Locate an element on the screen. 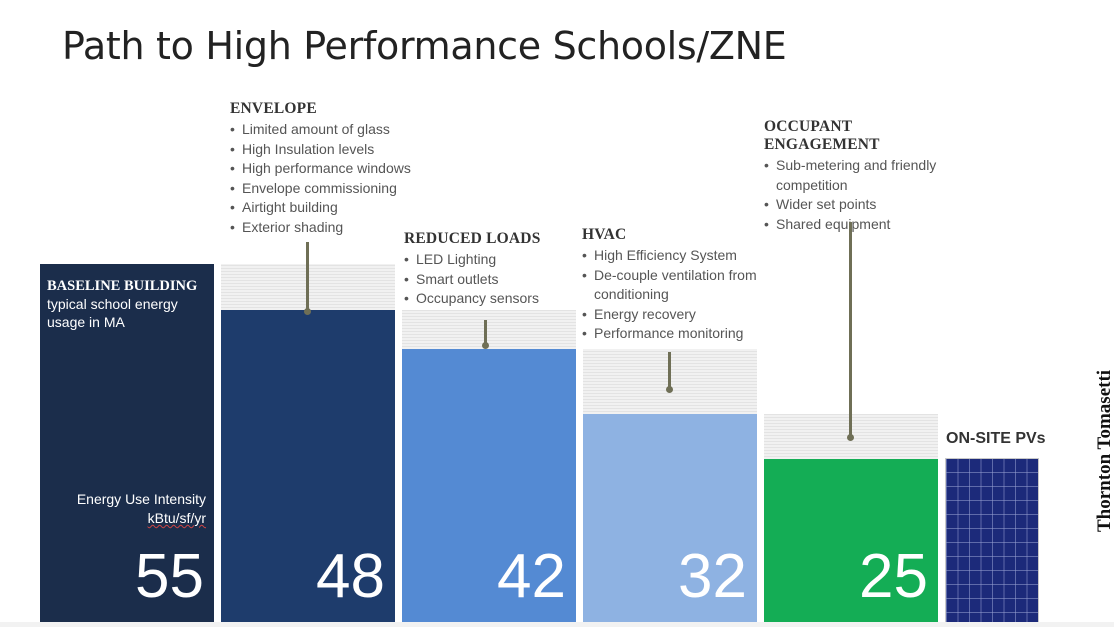 This screenshot has width=1114, height=627. baseline-subtext-line-1: typical school energy is located at coordinates (112, 304).